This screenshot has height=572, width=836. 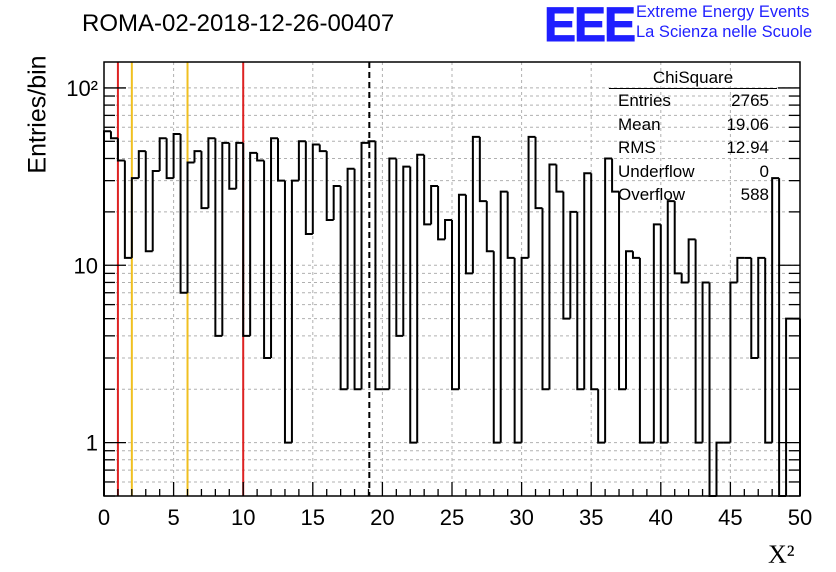 I want to click on x-tick-label: 45, so click(x=730, y=517).